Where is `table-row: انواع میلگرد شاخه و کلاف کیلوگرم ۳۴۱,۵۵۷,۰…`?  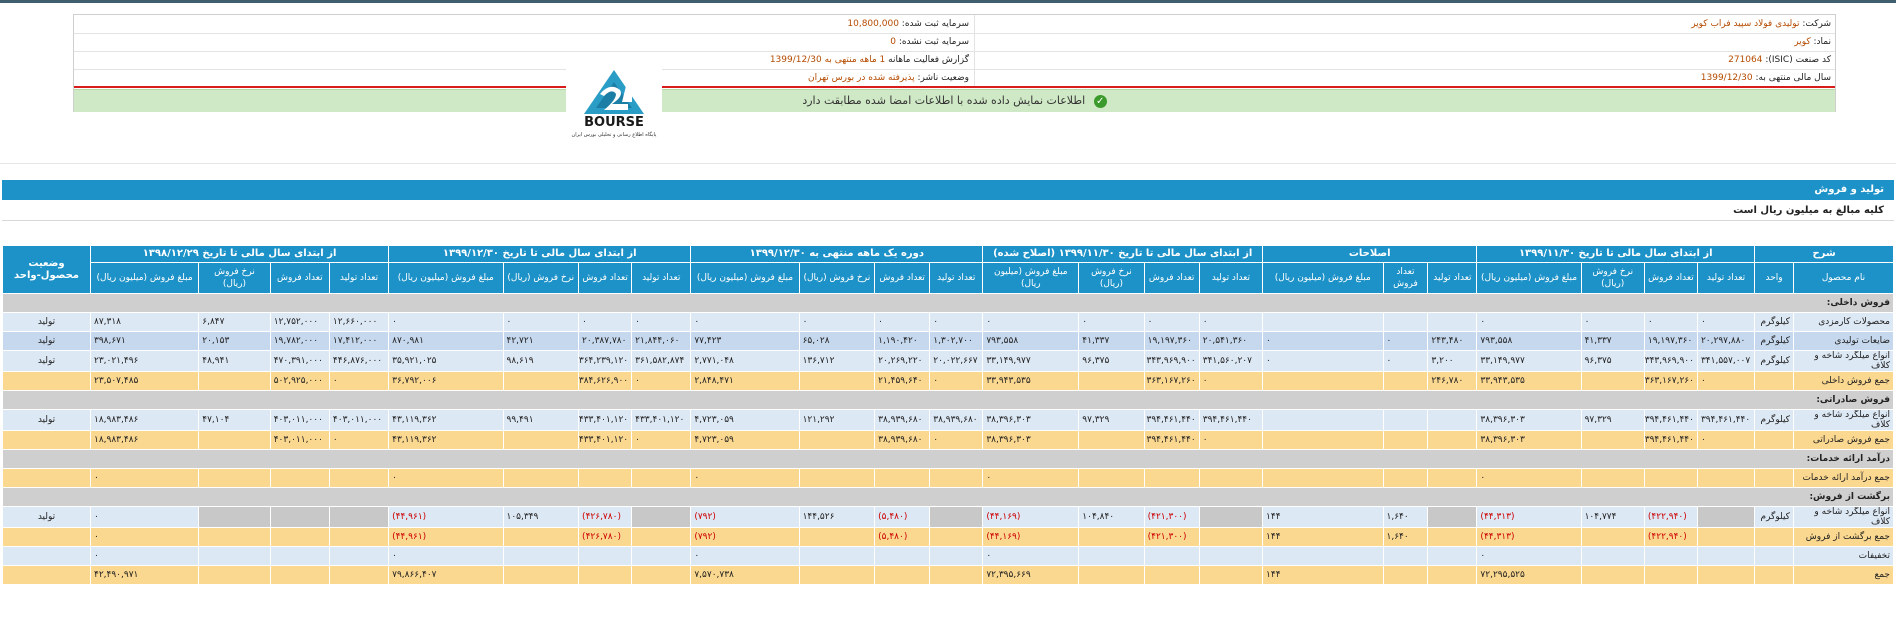 table-row: انواع میلگرد شاخه و کلاف کیلوگرم ۳۴۱,۵۵۷,۰… is located at coordinates (948, 361).